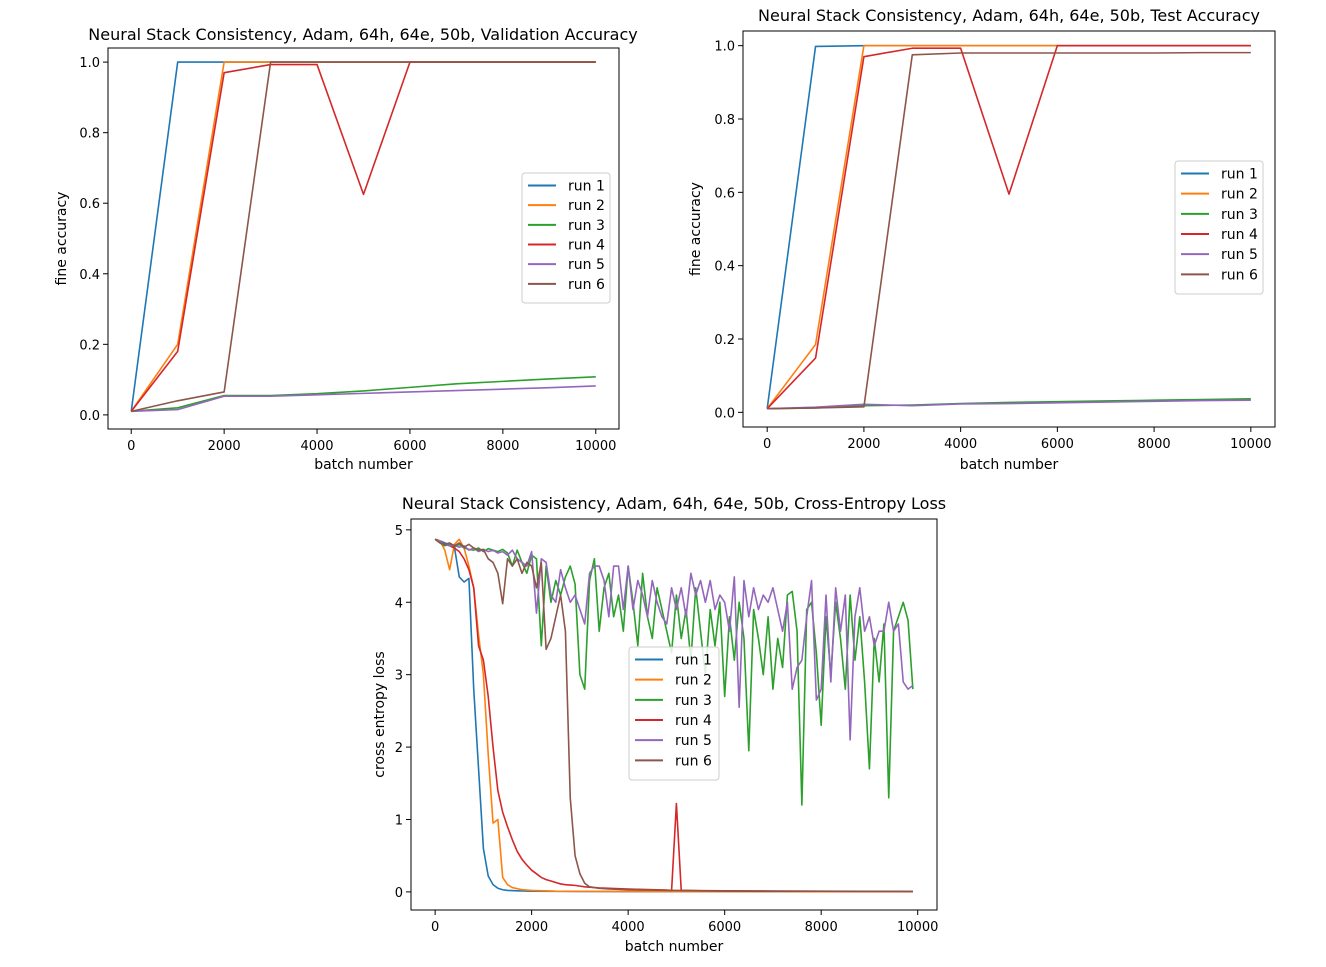 The image size is (1326, 967). Describe the element at coordinates (380, 714) in the screenshot. I see `y-axis-label: cross entropy loss` at that location.